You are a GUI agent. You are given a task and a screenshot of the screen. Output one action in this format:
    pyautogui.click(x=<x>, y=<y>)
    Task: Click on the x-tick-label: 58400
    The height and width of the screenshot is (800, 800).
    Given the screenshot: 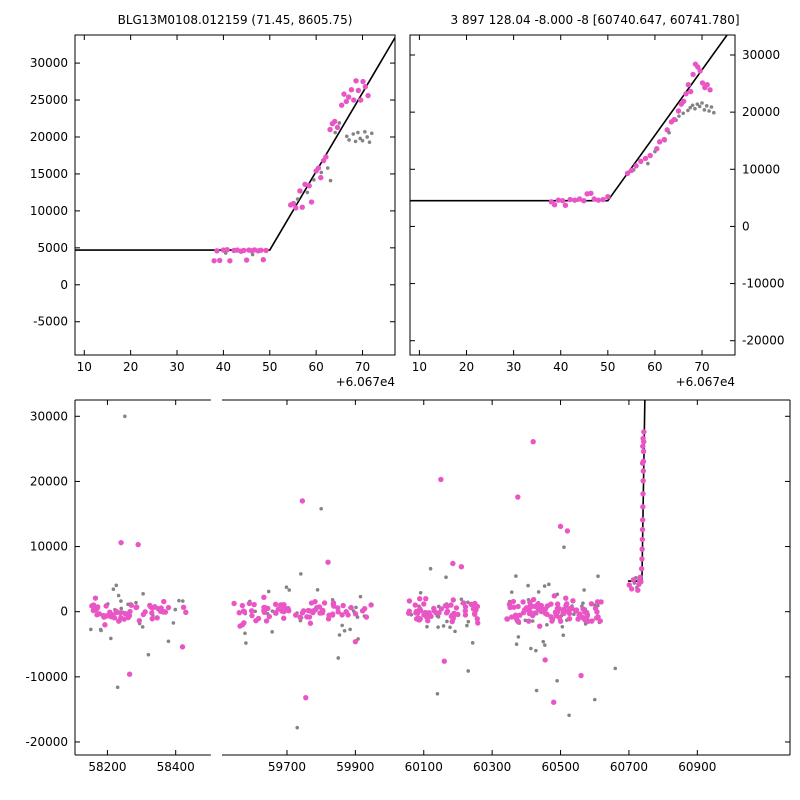 What is the action you would take?
    pyautogui.click(x=176, y=767)
    